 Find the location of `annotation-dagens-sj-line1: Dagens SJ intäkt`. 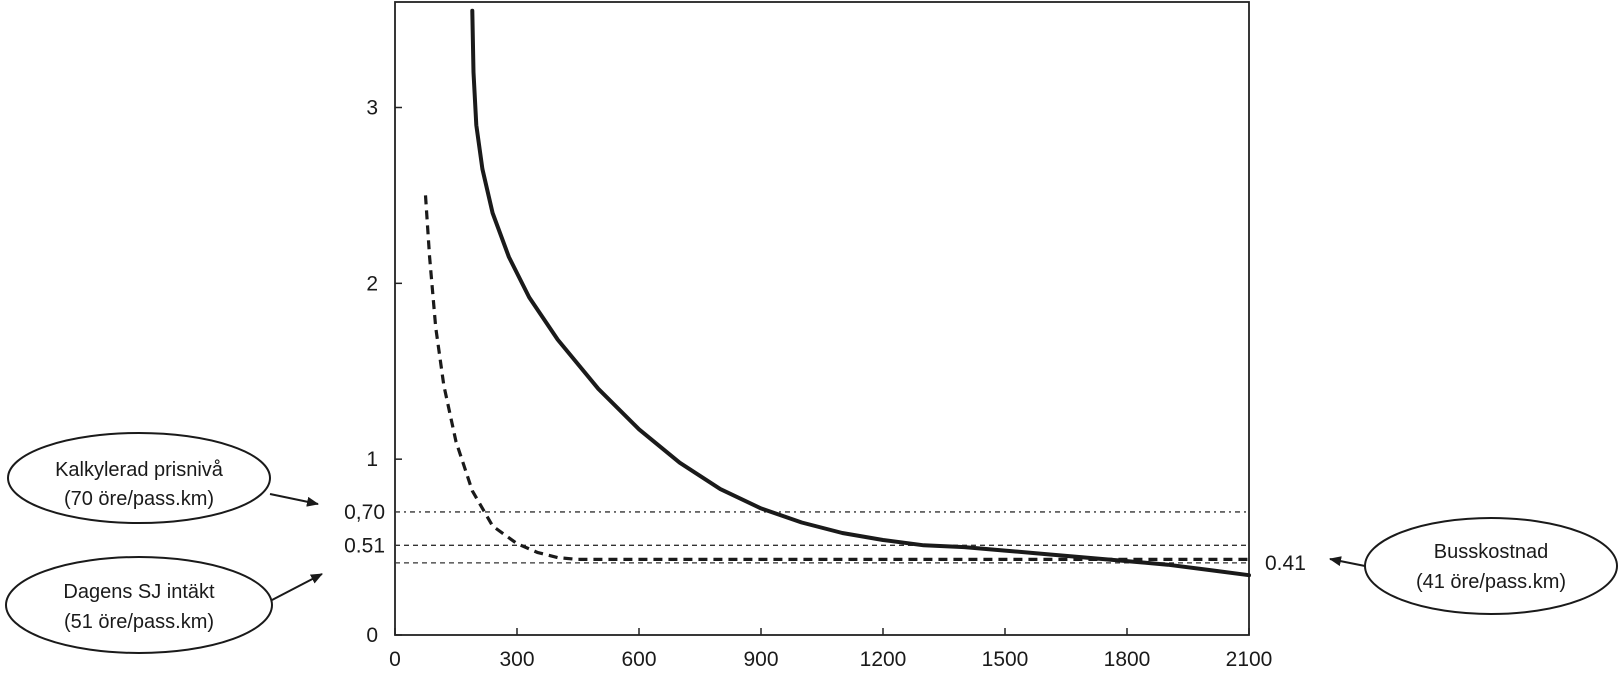

annotation-dagens-sj-line1: Dagens SJ intäkt is located at coordinates (139, 592).